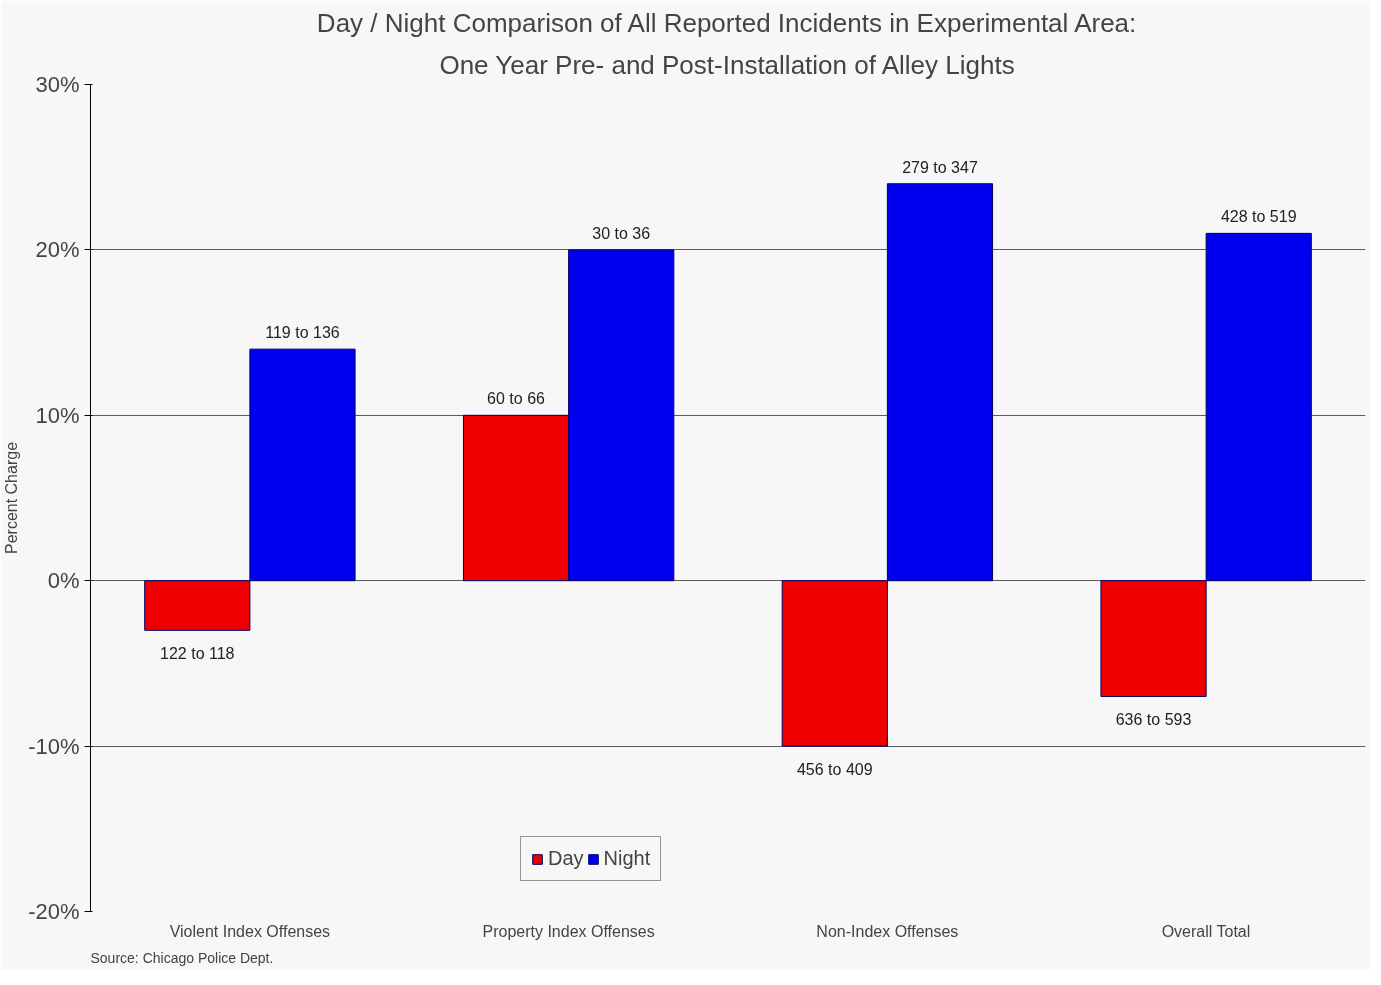  Describe the element at coordinates (54, 746) in the screenshot. I see `y-tick-label: -10%` at that location.